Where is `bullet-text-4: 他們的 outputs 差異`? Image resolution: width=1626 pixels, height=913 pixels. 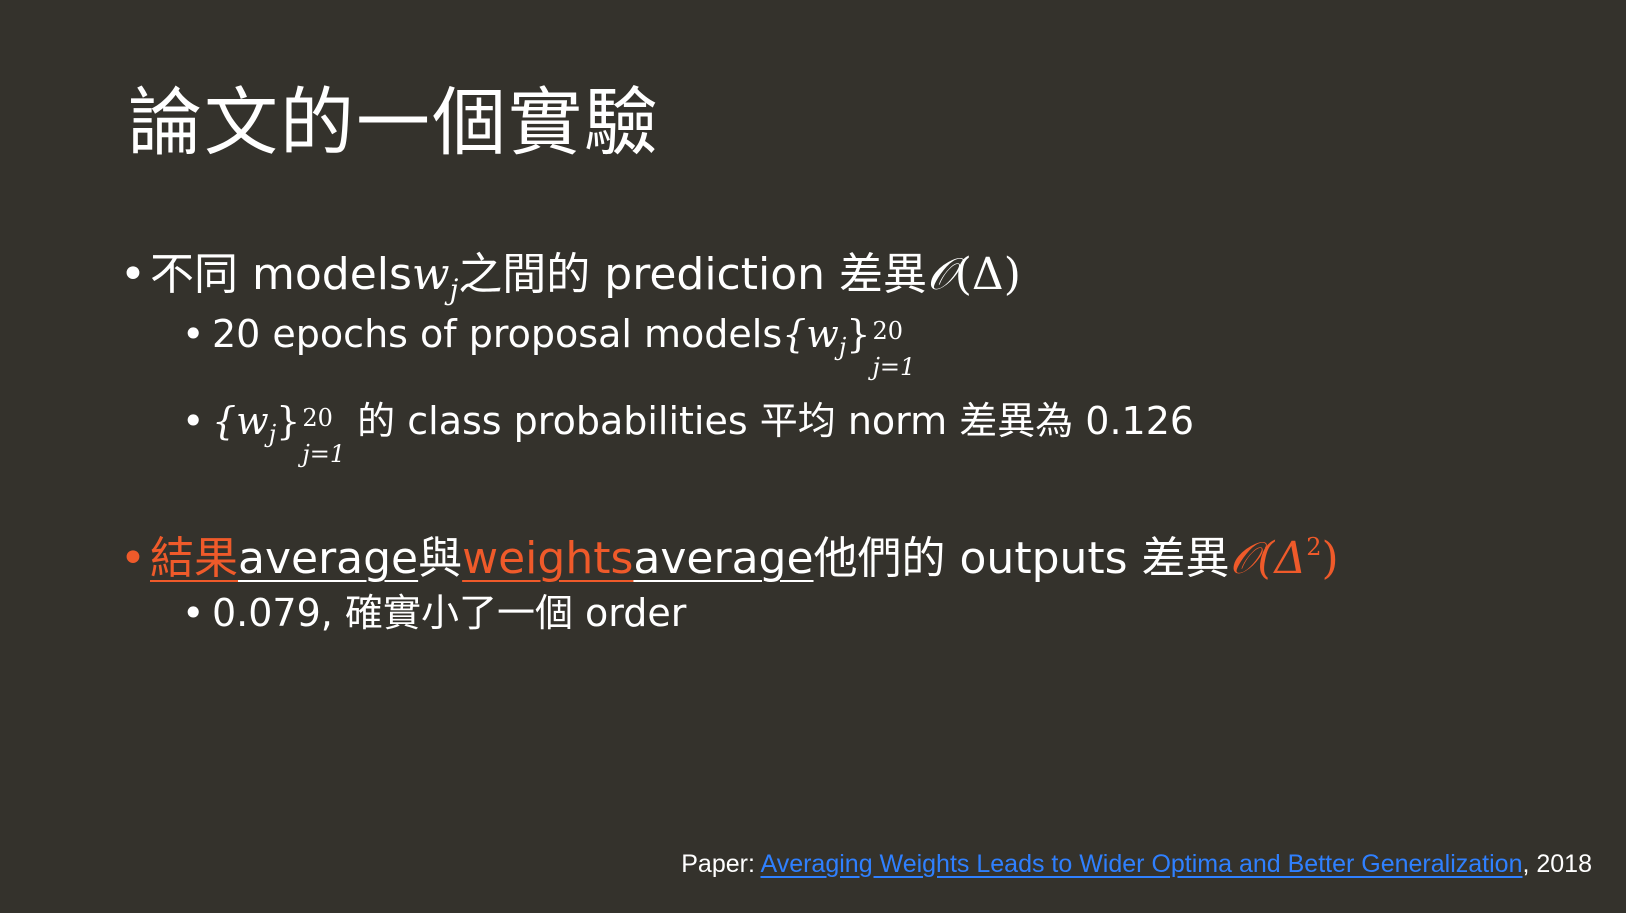 bullet-text-4: 他們的 outputs 差異 is located at coordinates (1021, 558).